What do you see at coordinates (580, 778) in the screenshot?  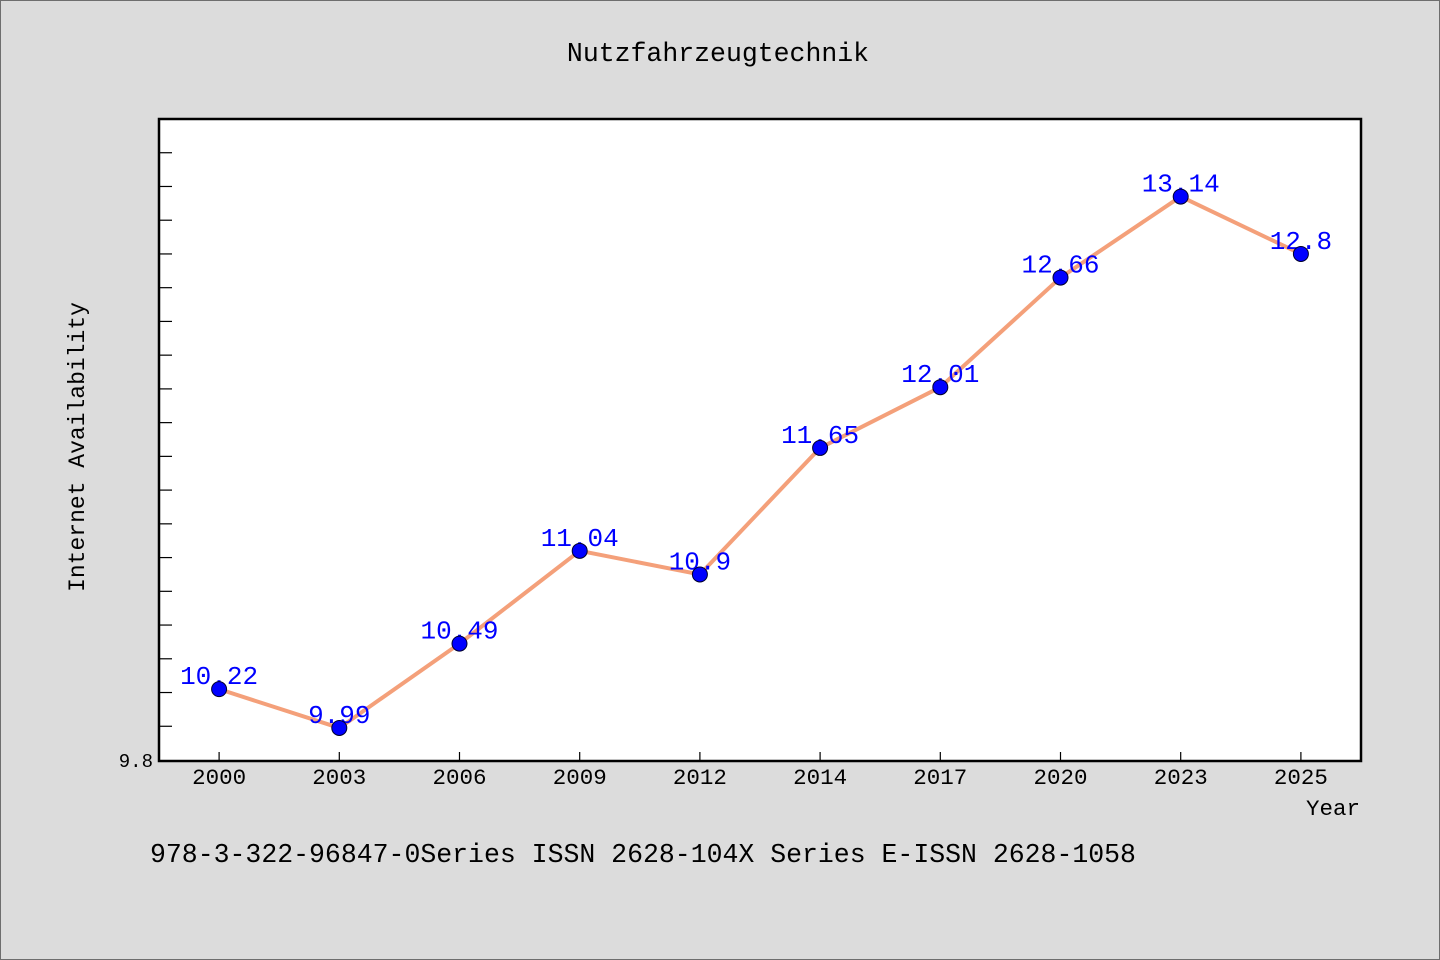 I see `x-tick-label-2009: 2009` at bounding box center [580, 778].